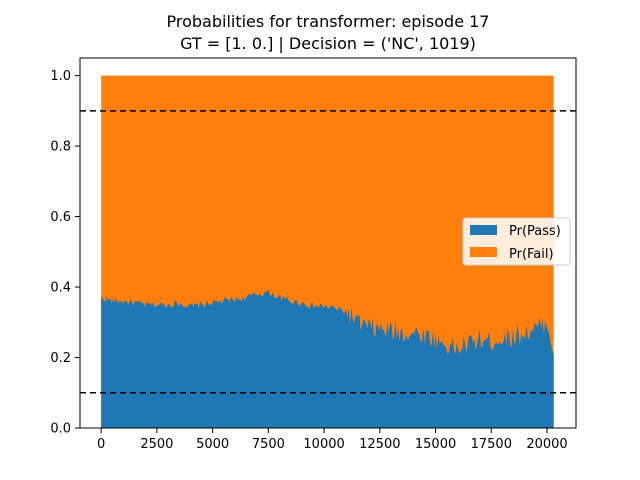 The image size is (640, 480). Describe the element at coordinates (60, 147) in the screenshot. I see `y-tick-label: 0.8` at that location.